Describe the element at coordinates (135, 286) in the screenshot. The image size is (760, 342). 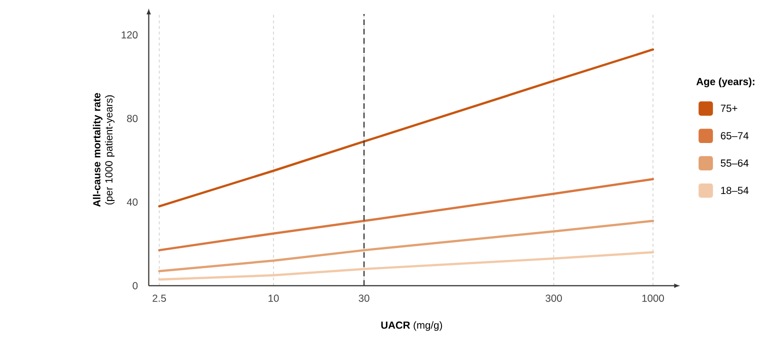
I see `y-tick-label: 0` at that location.